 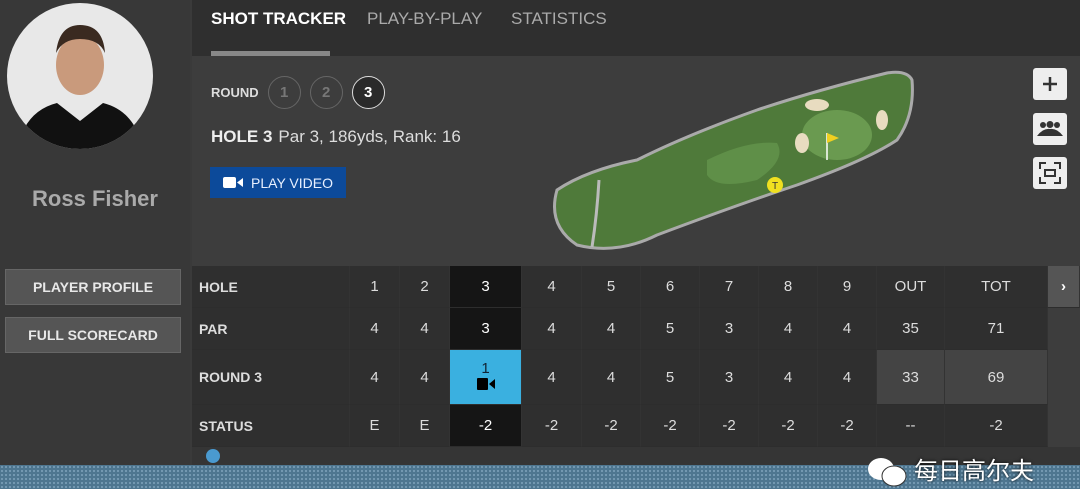 I want to click on fullscreen-button, so click(x=1050, y=173).